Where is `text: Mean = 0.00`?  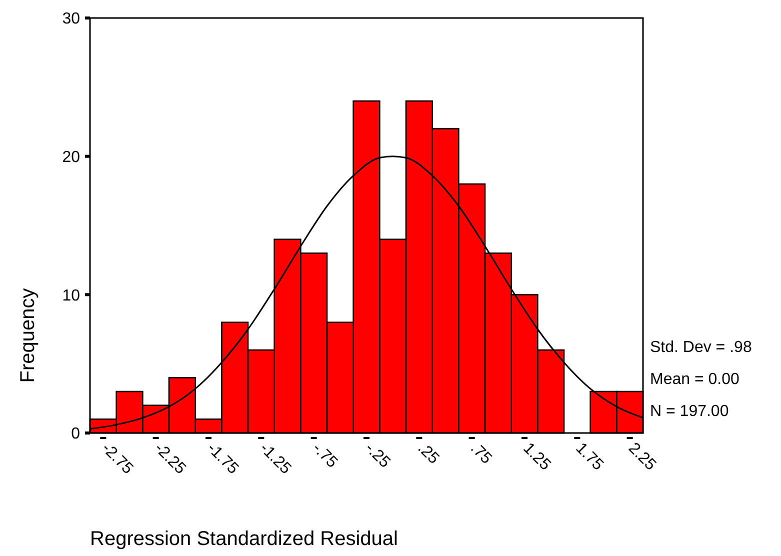
text: Mean = 0.00 is located at coordinates (695, 379).